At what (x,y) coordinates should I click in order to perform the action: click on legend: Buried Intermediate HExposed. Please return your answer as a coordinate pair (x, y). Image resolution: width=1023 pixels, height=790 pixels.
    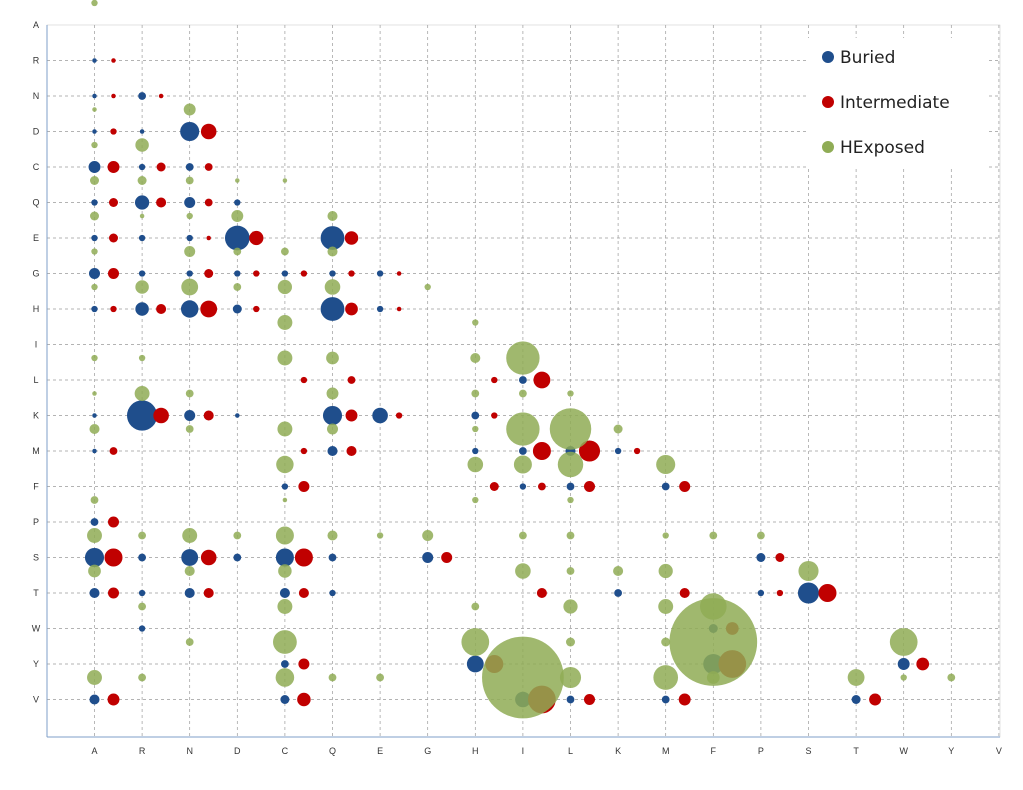
    Looking at the image, I should click on (898, 103).